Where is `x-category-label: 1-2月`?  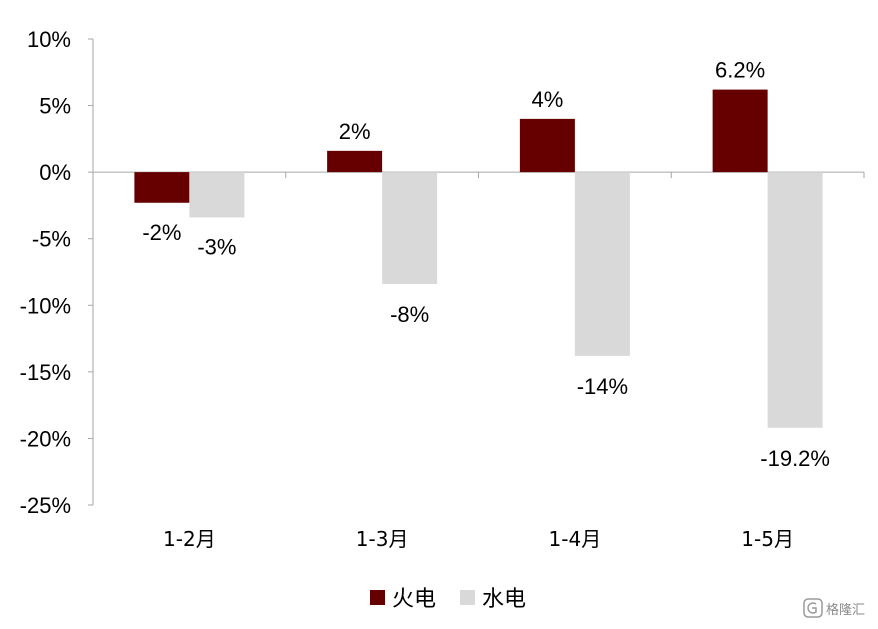 x-category-label: 1-2月 is located at coordinates (189, 539).